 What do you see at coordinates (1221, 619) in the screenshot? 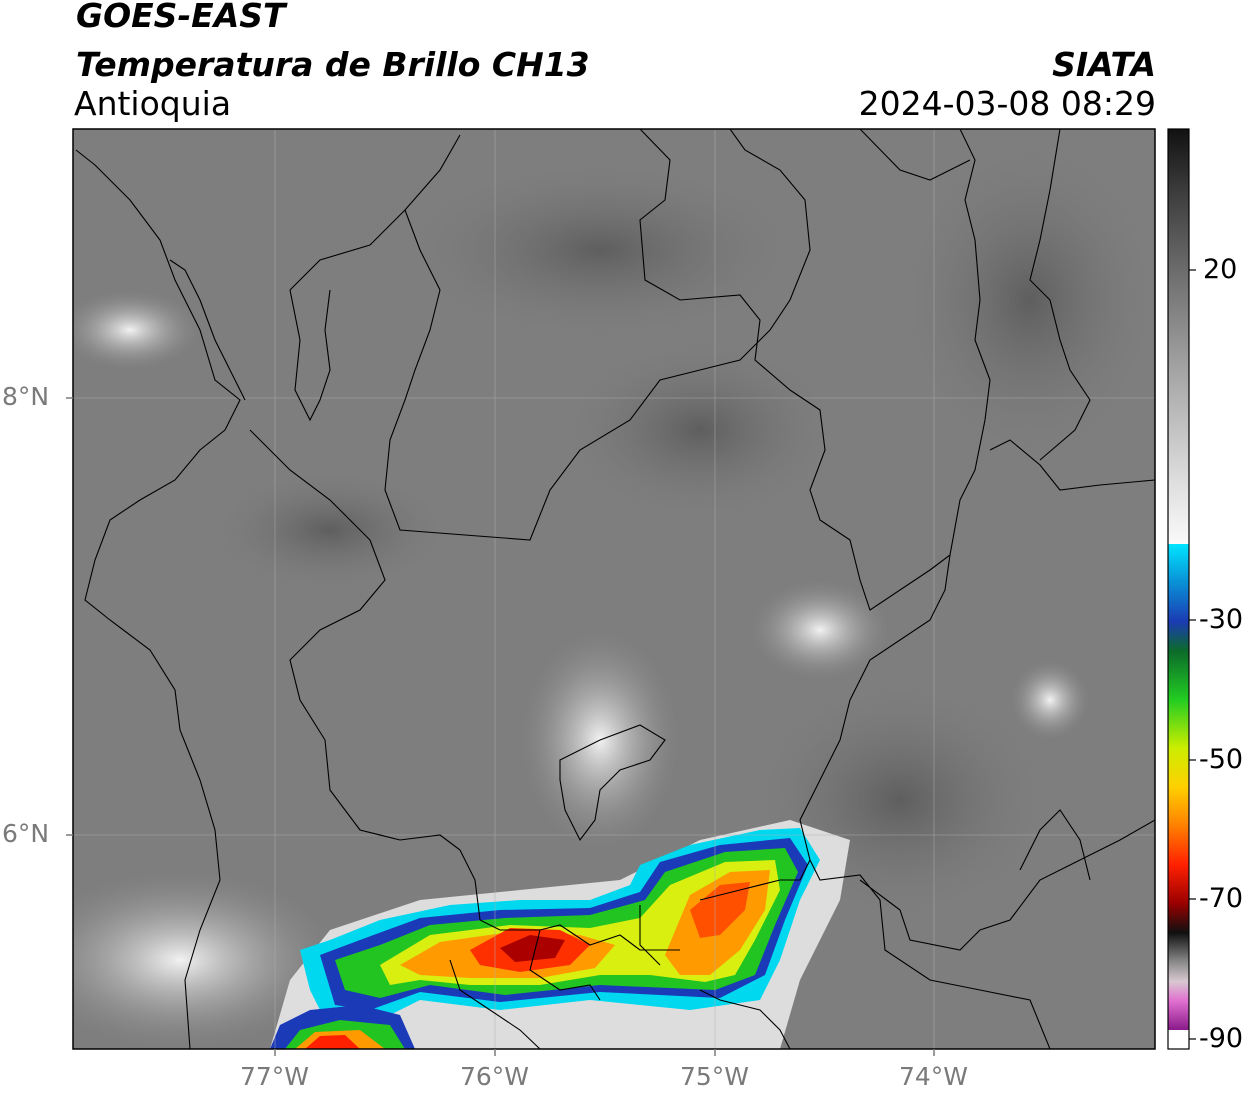
I see `colorbar-tick-minus30: -30` at bounding box center [1221, 619].